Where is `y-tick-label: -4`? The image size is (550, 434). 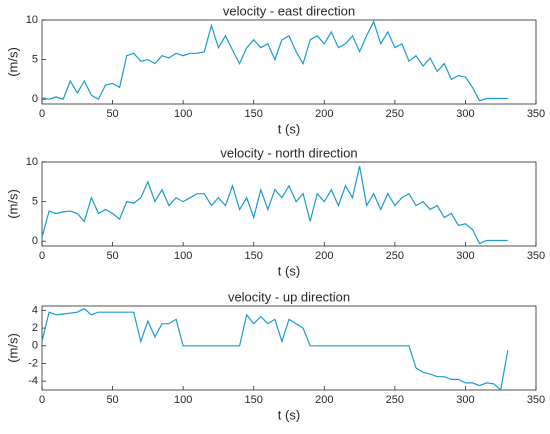 y-tick-label: -4 is located at coordinates (33, 381).